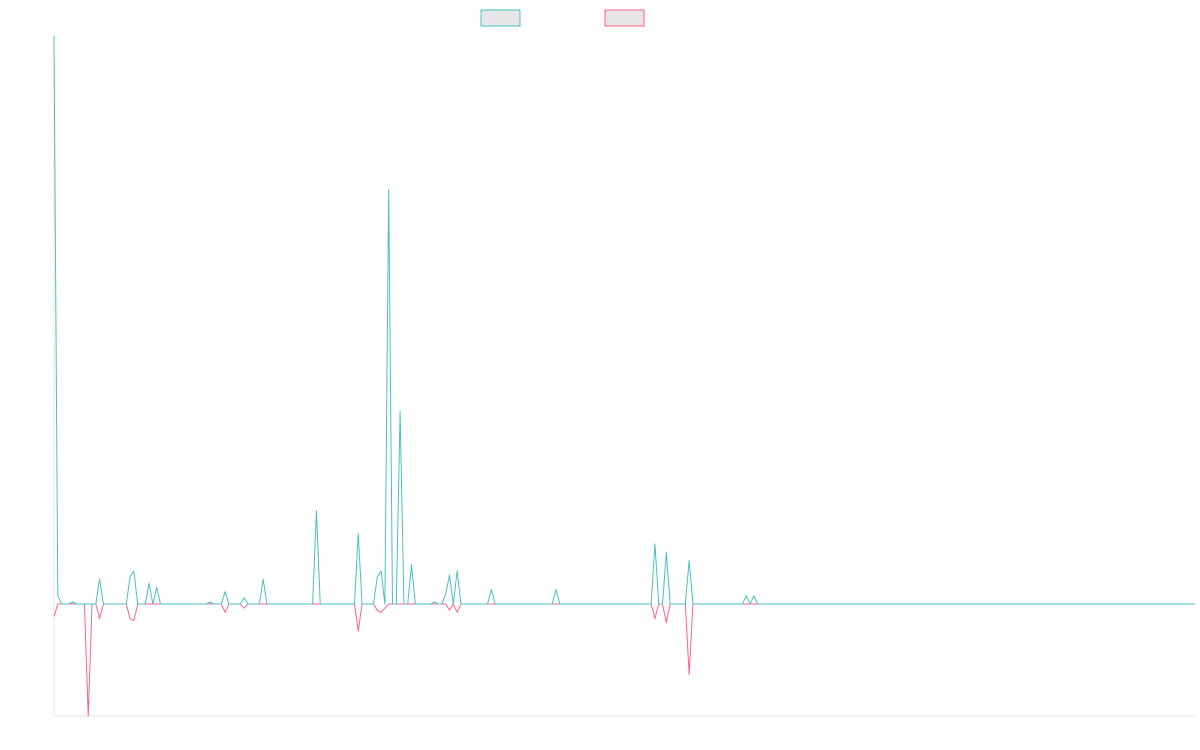 Image resolution: width=1200 pixels, height=750 pixels. I want to click on legend-swatch-series-a, so click(500, 18).